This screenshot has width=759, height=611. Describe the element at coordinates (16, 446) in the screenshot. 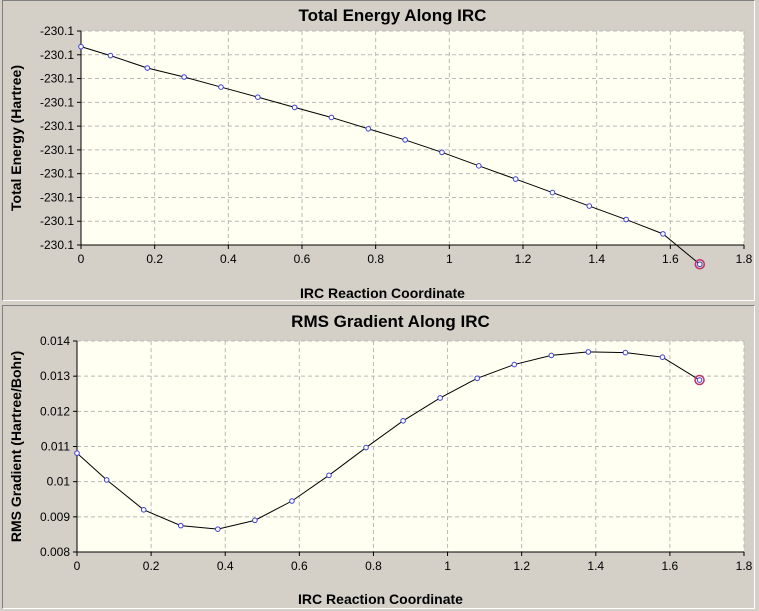

I see `rms-y-axis-label: RMS Gradient (Hartree/Bohr)` at that location.